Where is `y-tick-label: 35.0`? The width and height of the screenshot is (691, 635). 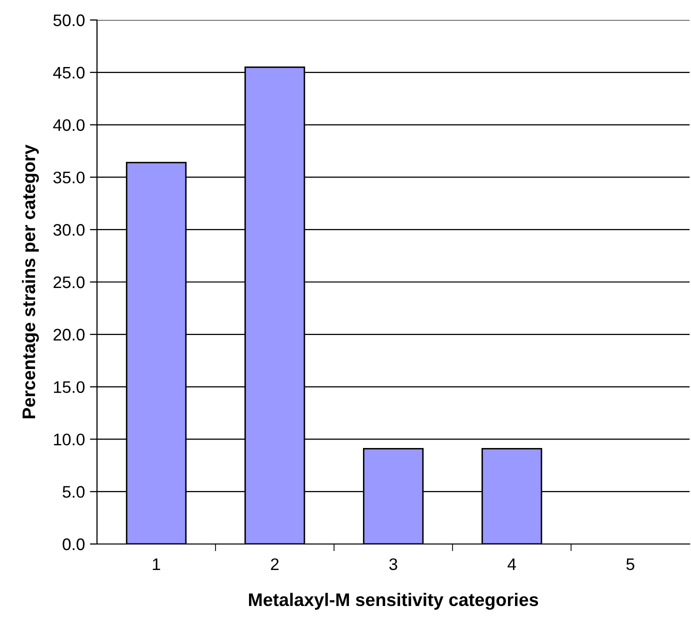
y-tick-label: 35.0 is located at coordinates (69, 178).